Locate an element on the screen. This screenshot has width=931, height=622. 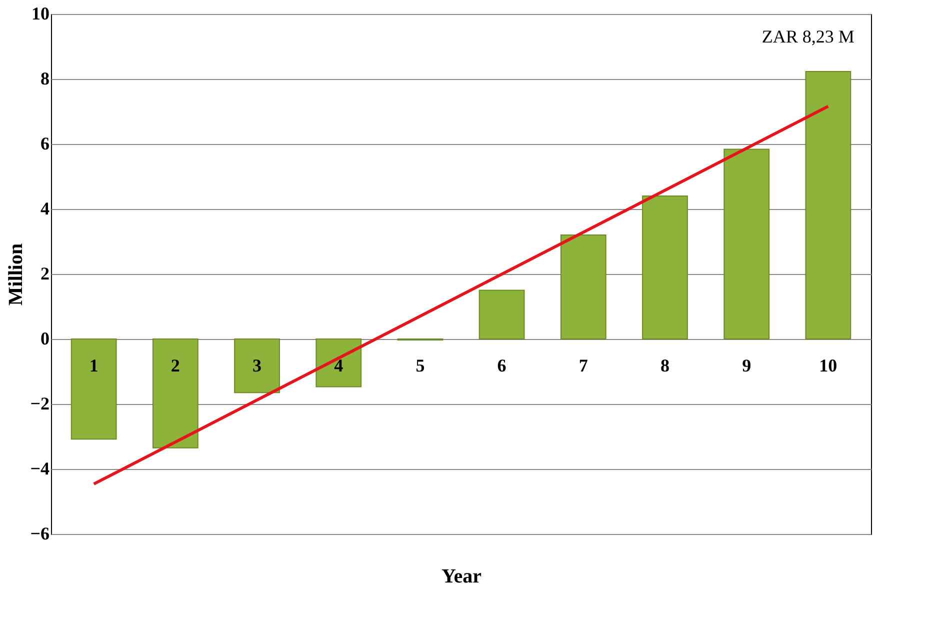
x-tick-label: 8 is located at coordinates (665, 366).